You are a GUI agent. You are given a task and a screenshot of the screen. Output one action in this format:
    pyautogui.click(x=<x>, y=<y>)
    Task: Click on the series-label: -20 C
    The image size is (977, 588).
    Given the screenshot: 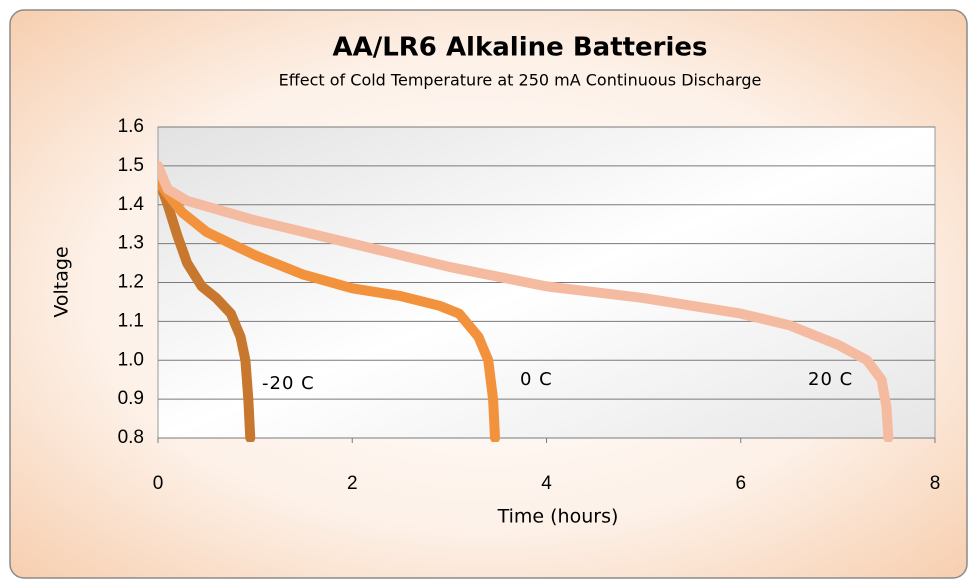 What is the action you would take?
    pyautogui.click(x=288, y=383)
    